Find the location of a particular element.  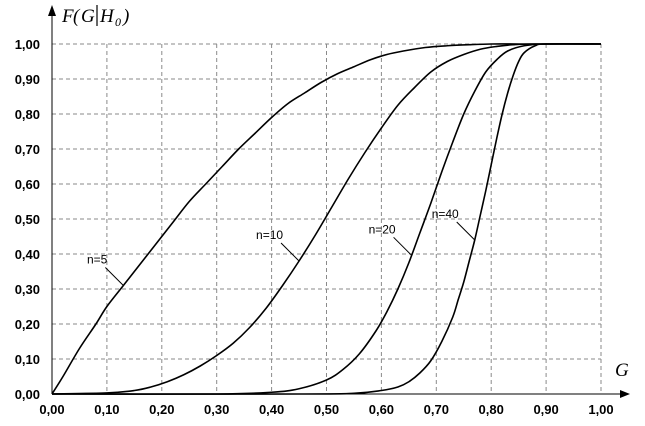

x-tick-label: 0,50 is located at coordinates (326, 409).